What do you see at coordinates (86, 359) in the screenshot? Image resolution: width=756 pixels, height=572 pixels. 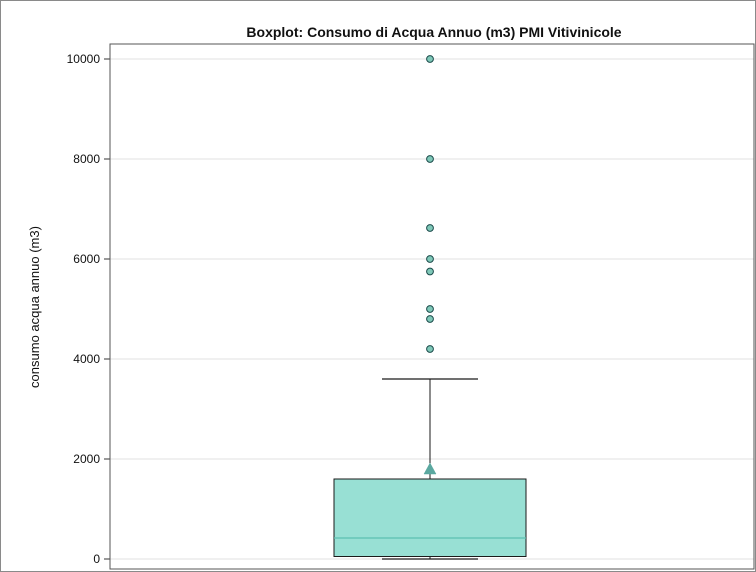 I see `y-tick-label: 4000` at bounding box center [86, 359].